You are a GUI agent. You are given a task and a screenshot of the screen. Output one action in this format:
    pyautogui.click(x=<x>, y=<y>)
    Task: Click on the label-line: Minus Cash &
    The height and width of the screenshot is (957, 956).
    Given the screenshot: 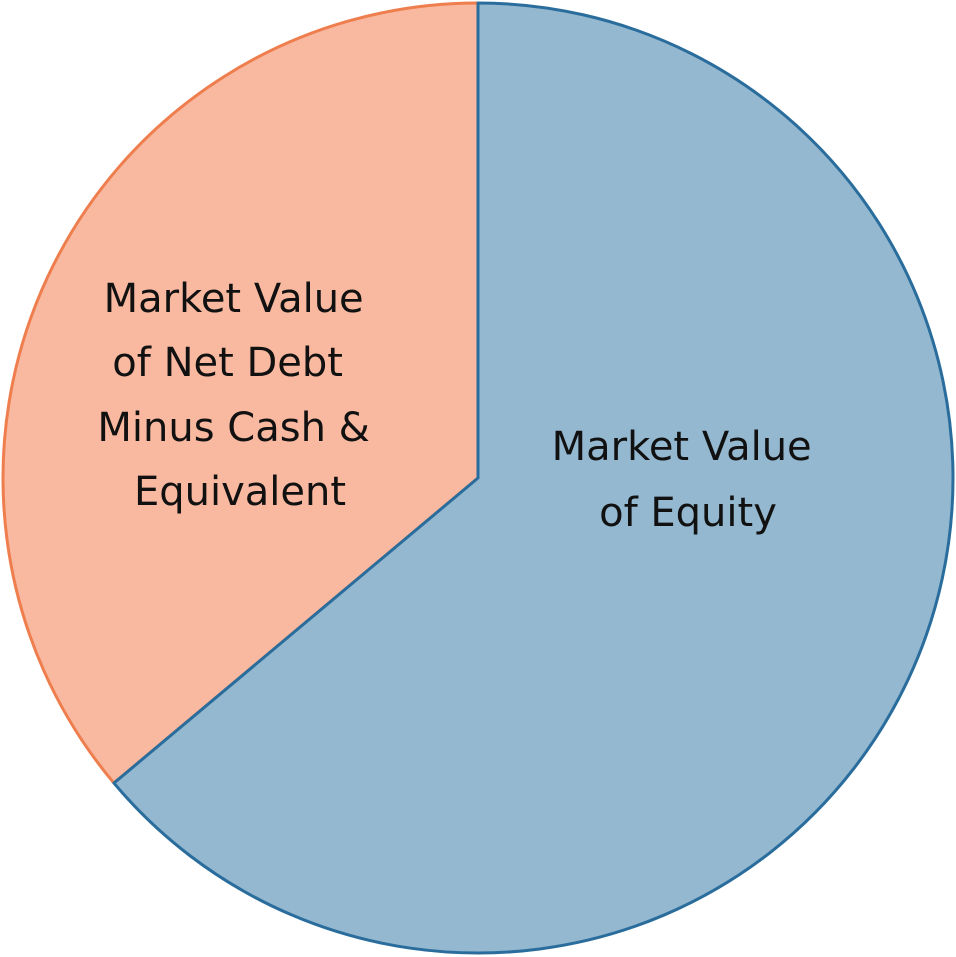 What is the action you would take?
    pyautogui.click(x=233, y=428)
    